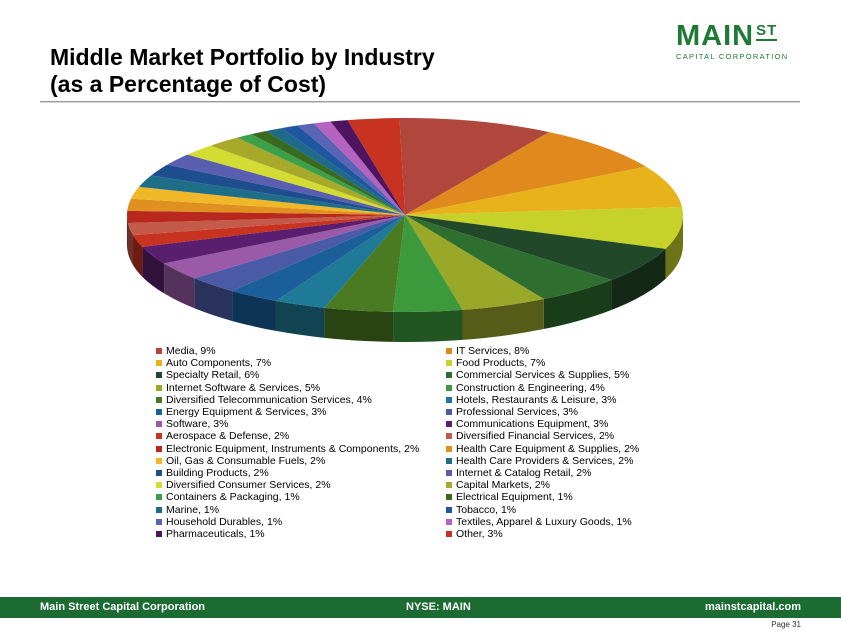  What do you see at coordinates (193, 509) in the screenshot?
I see `legend-label: Marine, 1%` at bounding box center [193, 509].